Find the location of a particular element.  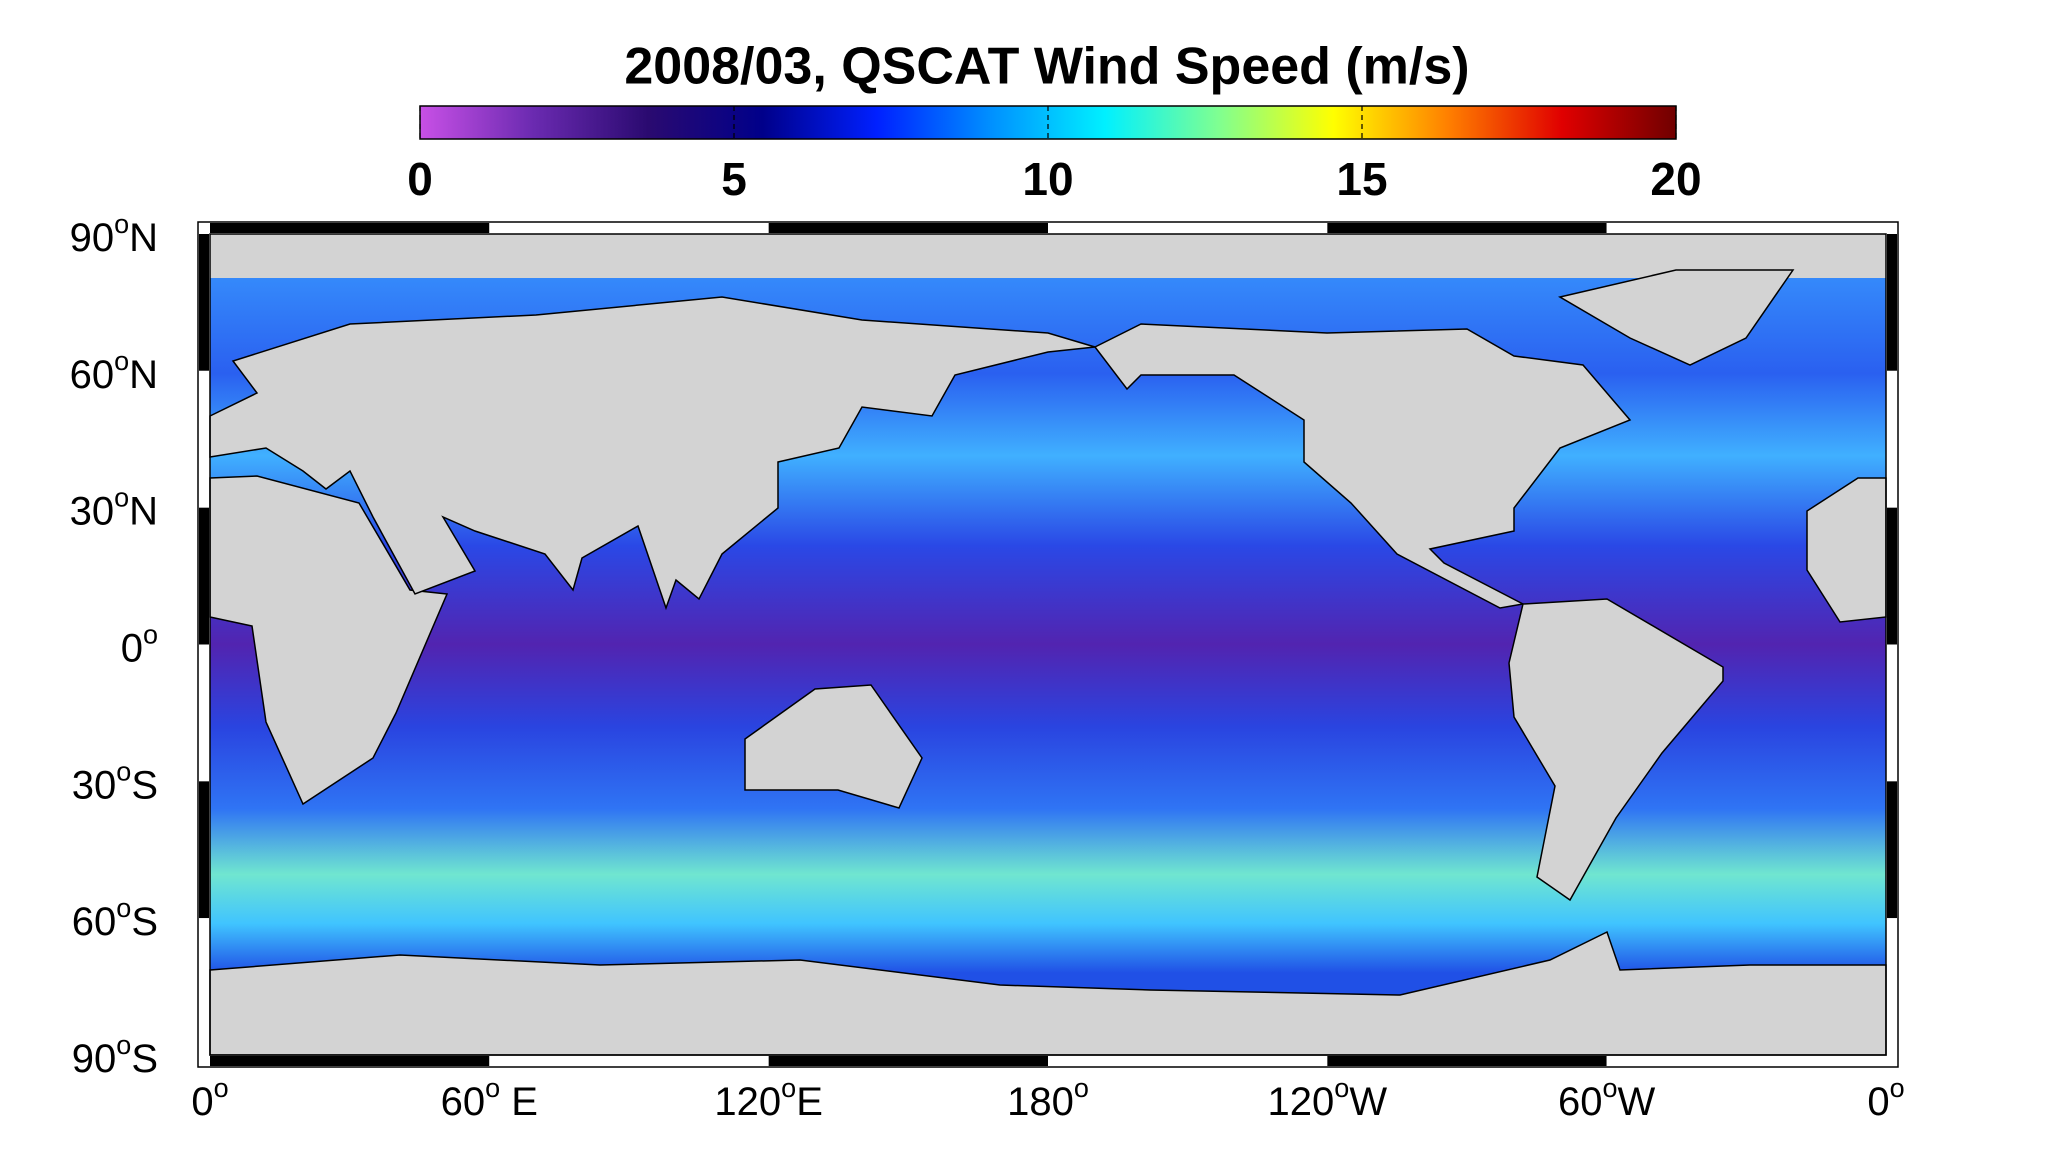

tick-label-part: 180 is located at coordinates (1040, 1102).